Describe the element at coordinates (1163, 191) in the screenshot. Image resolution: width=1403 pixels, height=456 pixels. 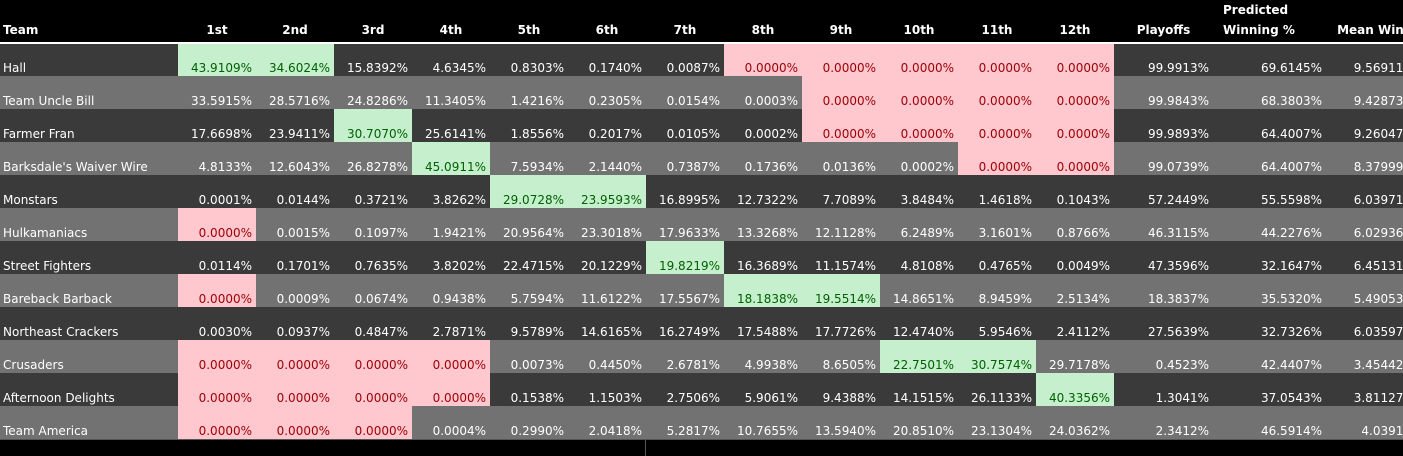
I see `playoffs-cell: 57.2449%` at that location.